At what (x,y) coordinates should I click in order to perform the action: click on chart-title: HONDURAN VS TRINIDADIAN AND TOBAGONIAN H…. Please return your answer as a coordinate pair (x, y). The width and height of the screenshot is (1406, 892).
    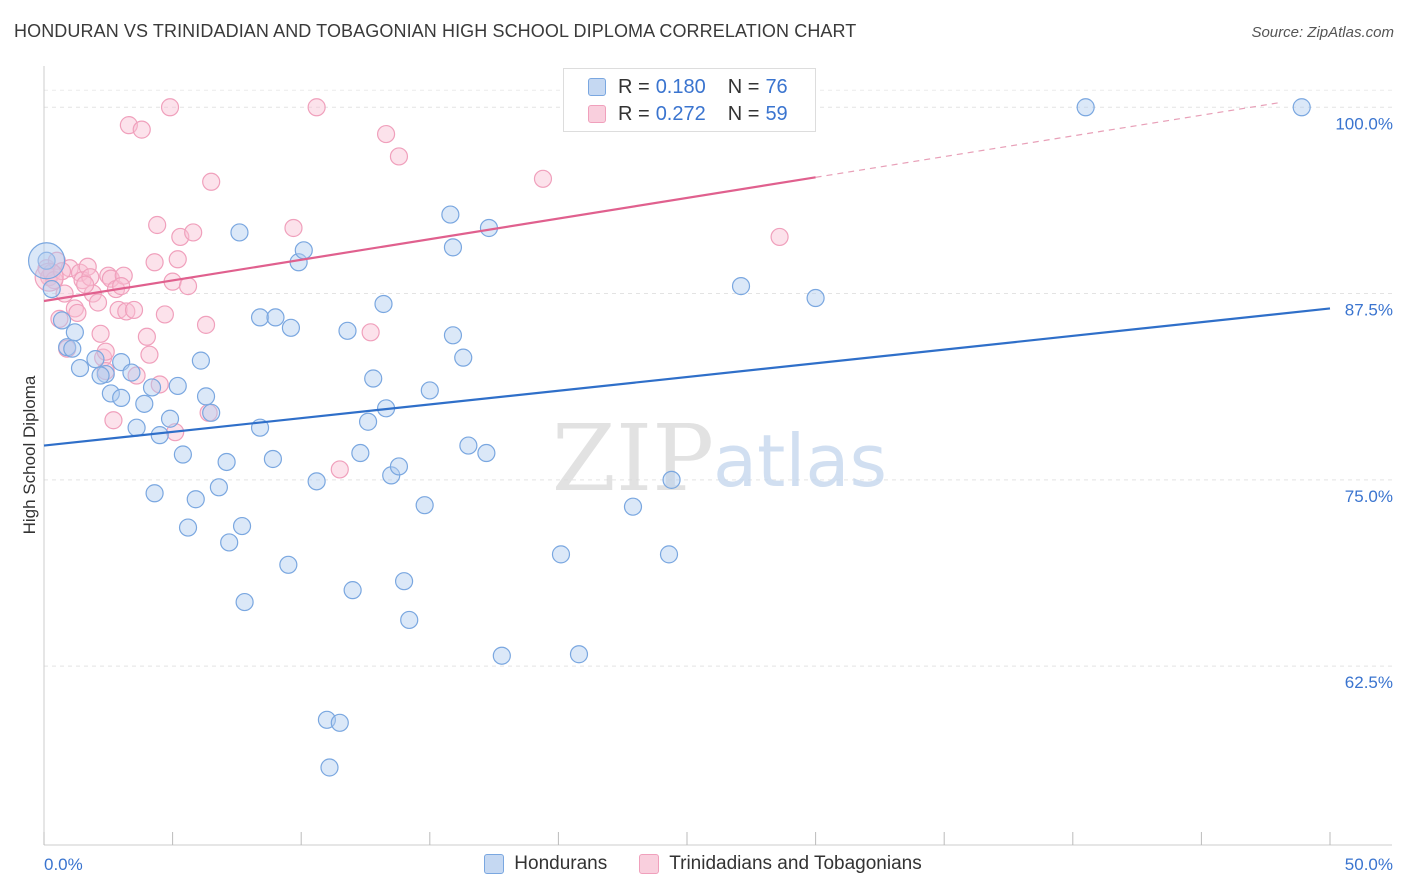
    Looking at the image, I should click on (435, 31).